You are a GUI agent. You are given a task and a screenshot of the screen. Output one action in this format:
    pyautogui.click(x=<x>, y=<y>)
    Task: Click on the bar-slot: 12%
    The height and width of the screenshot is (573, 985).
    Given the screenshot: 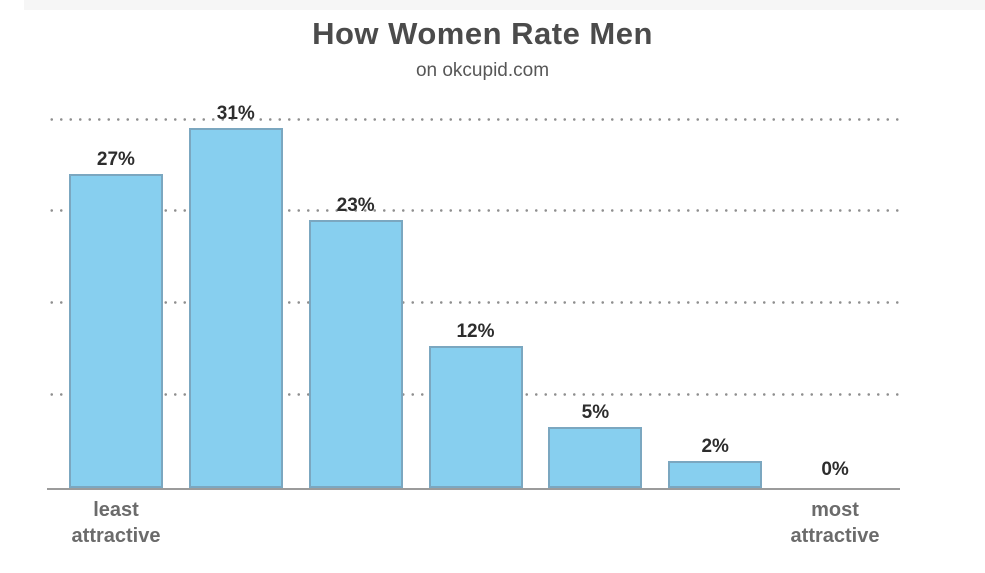 What is the action you would take?
    pyautogui.click(x=476, y=294)
    